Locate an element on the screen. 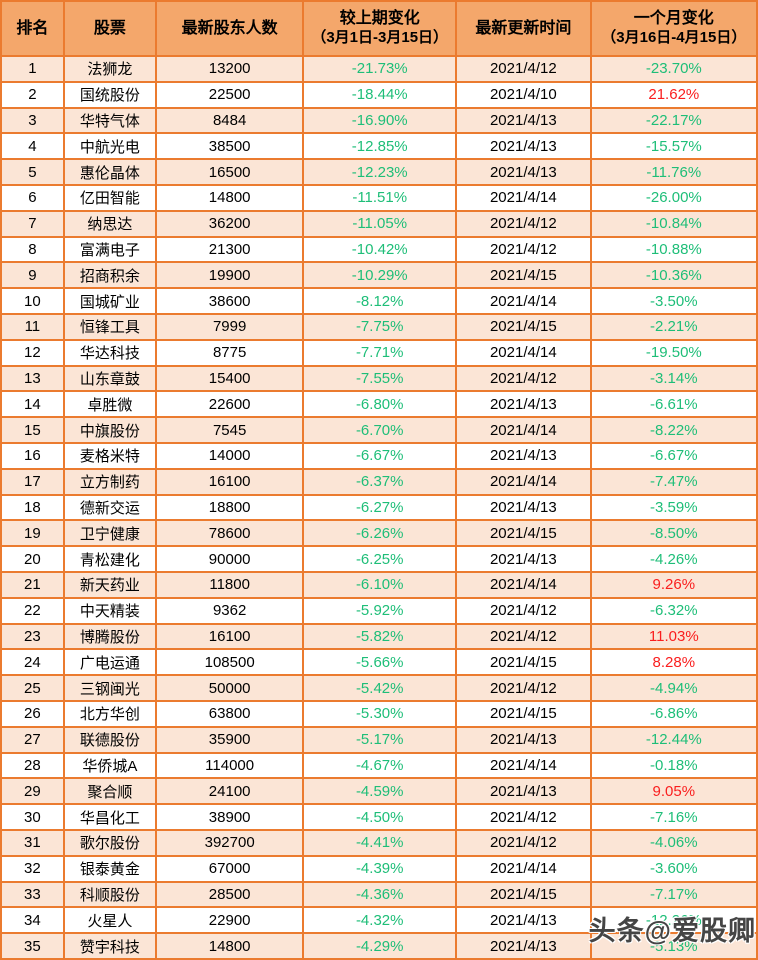 The height and width of the screenshot is (960, 758). month-change-cell: -4.26% is located at coordinates (673, 559).